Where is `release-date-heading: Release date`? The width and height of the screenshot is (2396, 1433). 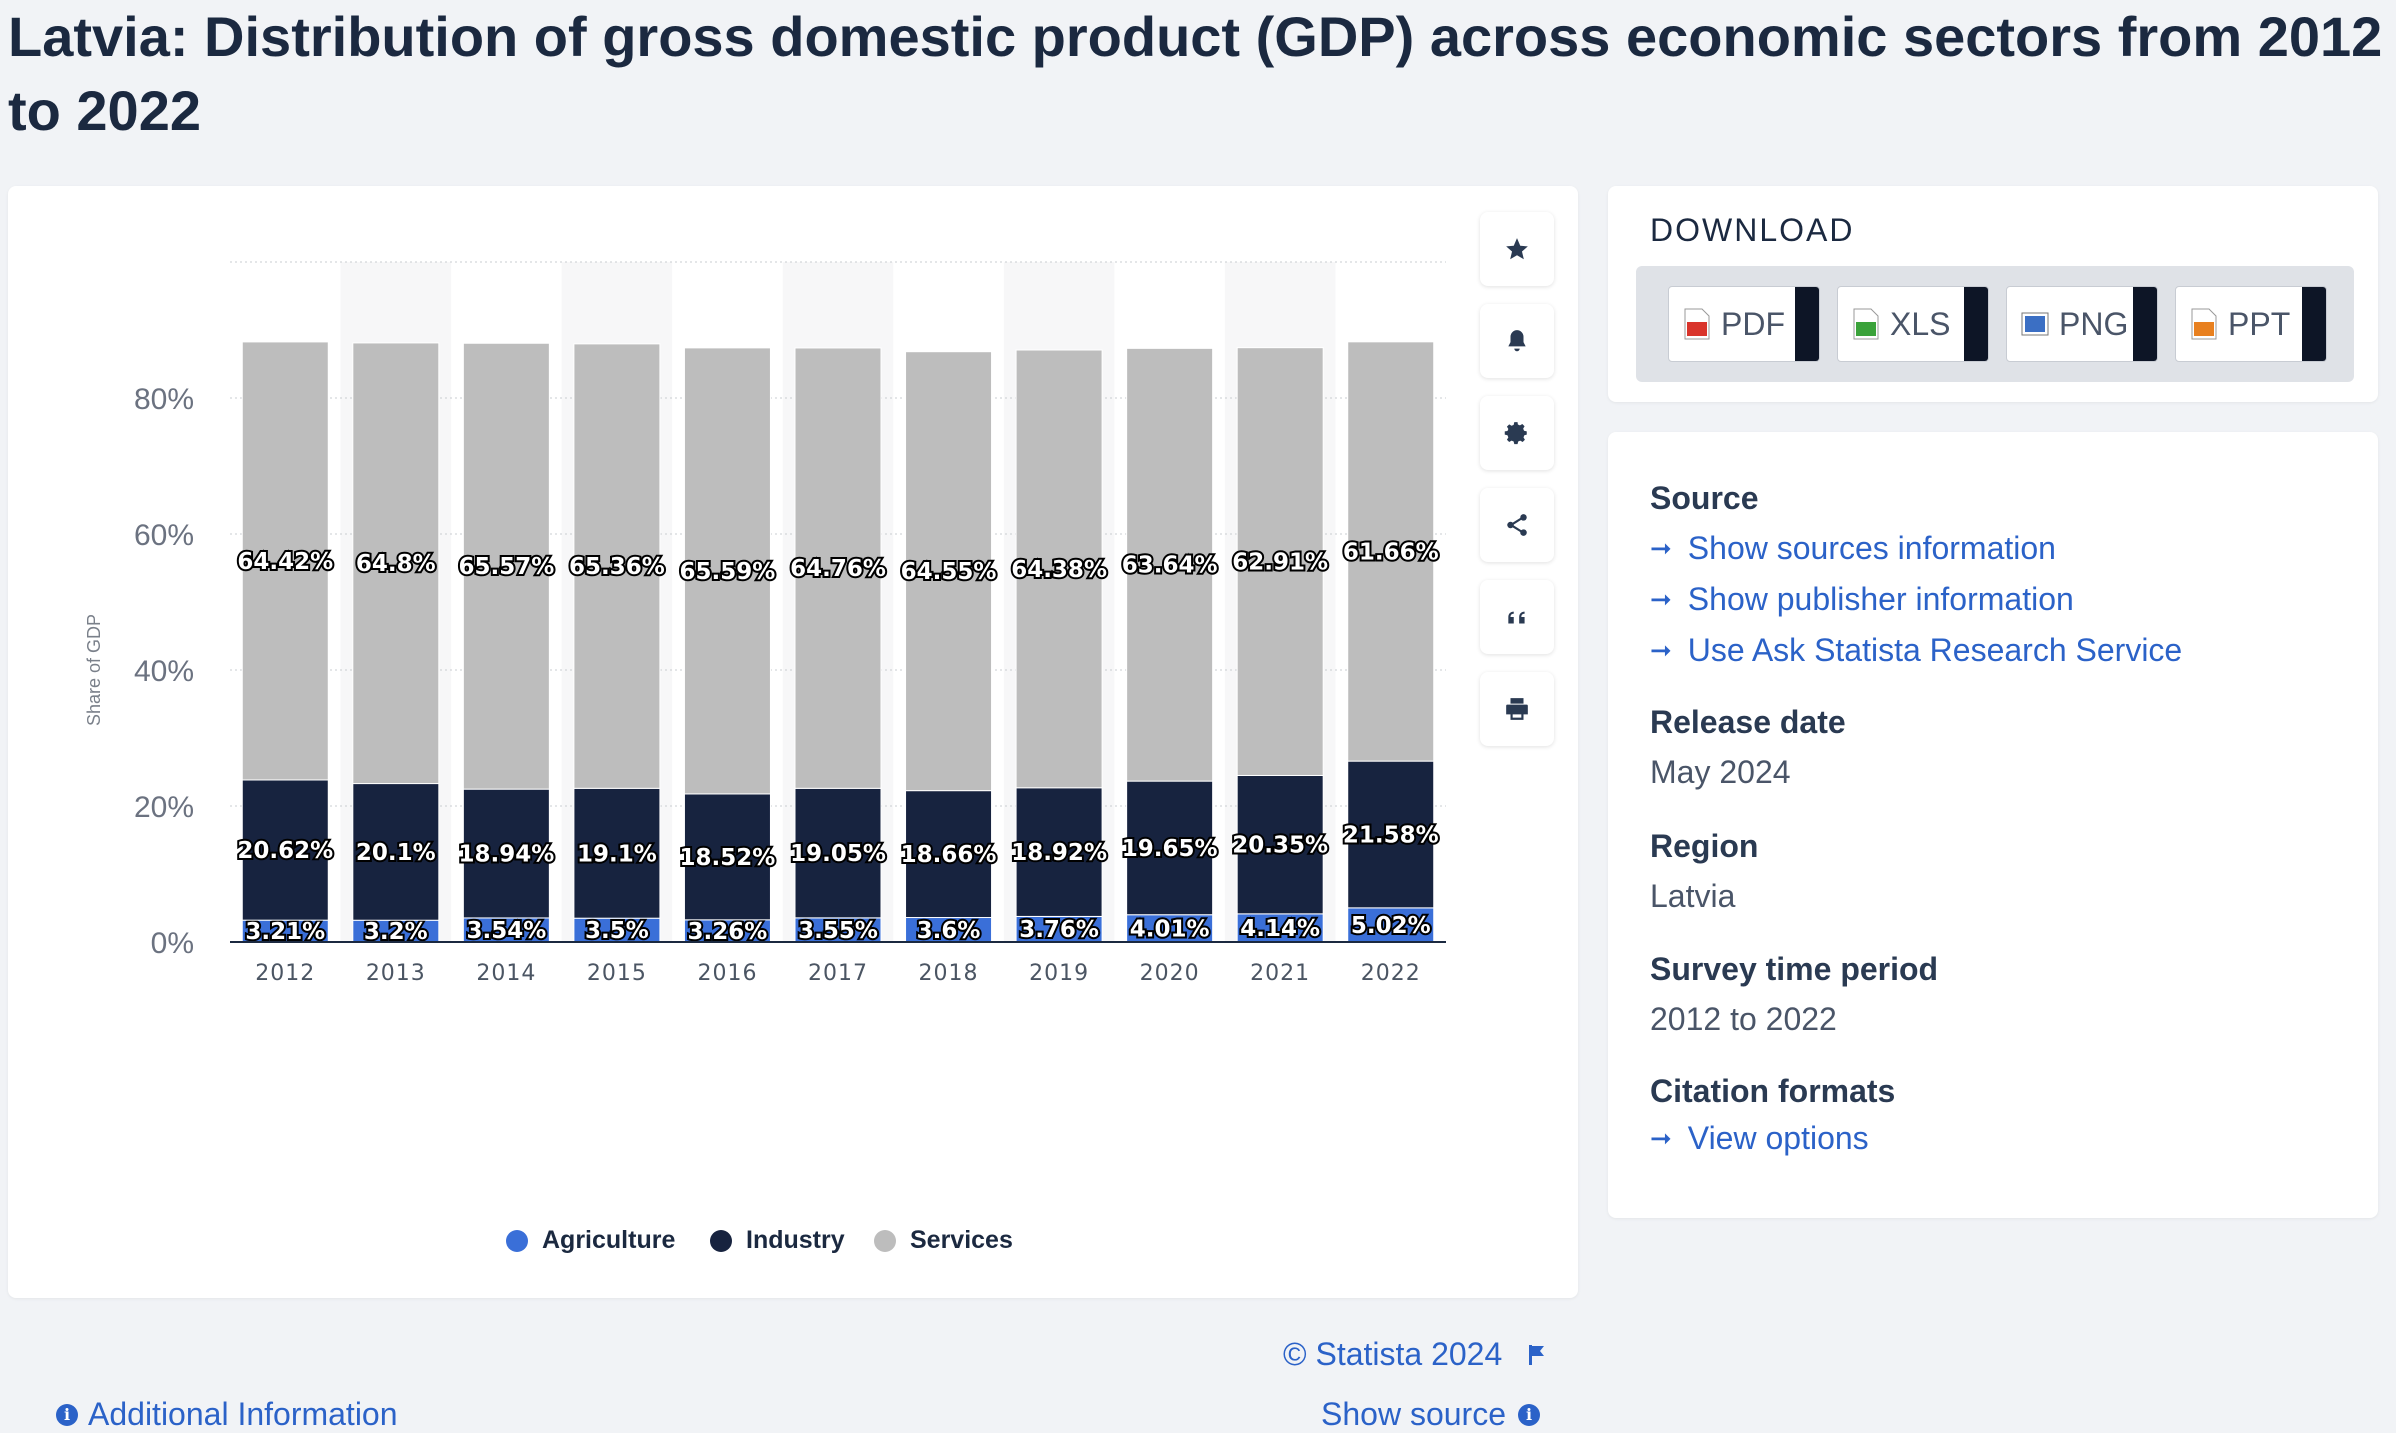
release-date-heading: Release date is located at coordinates (1748, 722).